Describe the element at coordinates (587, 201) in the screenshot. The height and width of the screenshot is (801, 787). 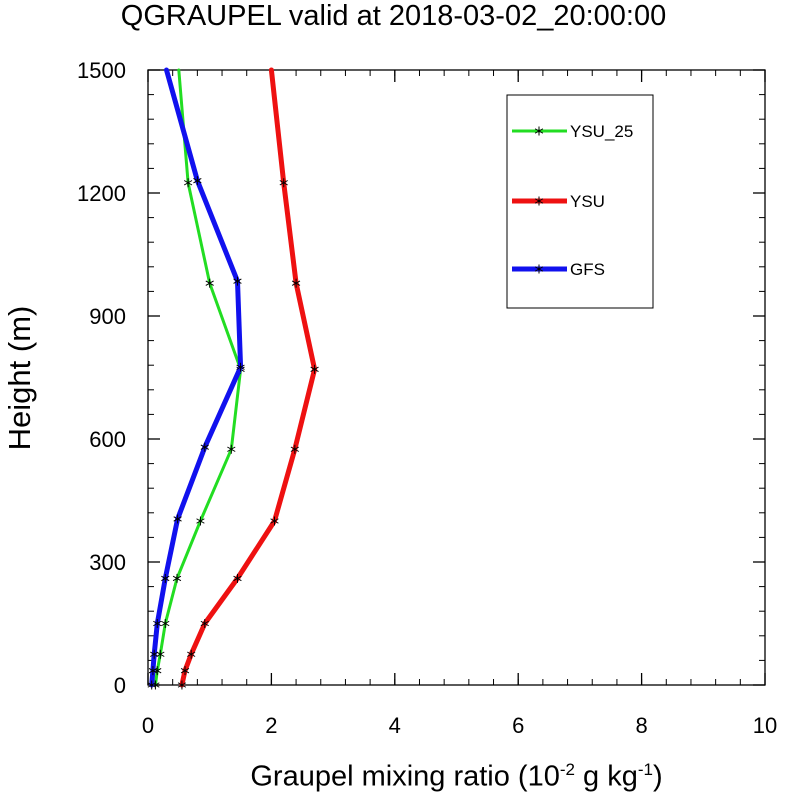
I see `legend-label: YSU` at that location.